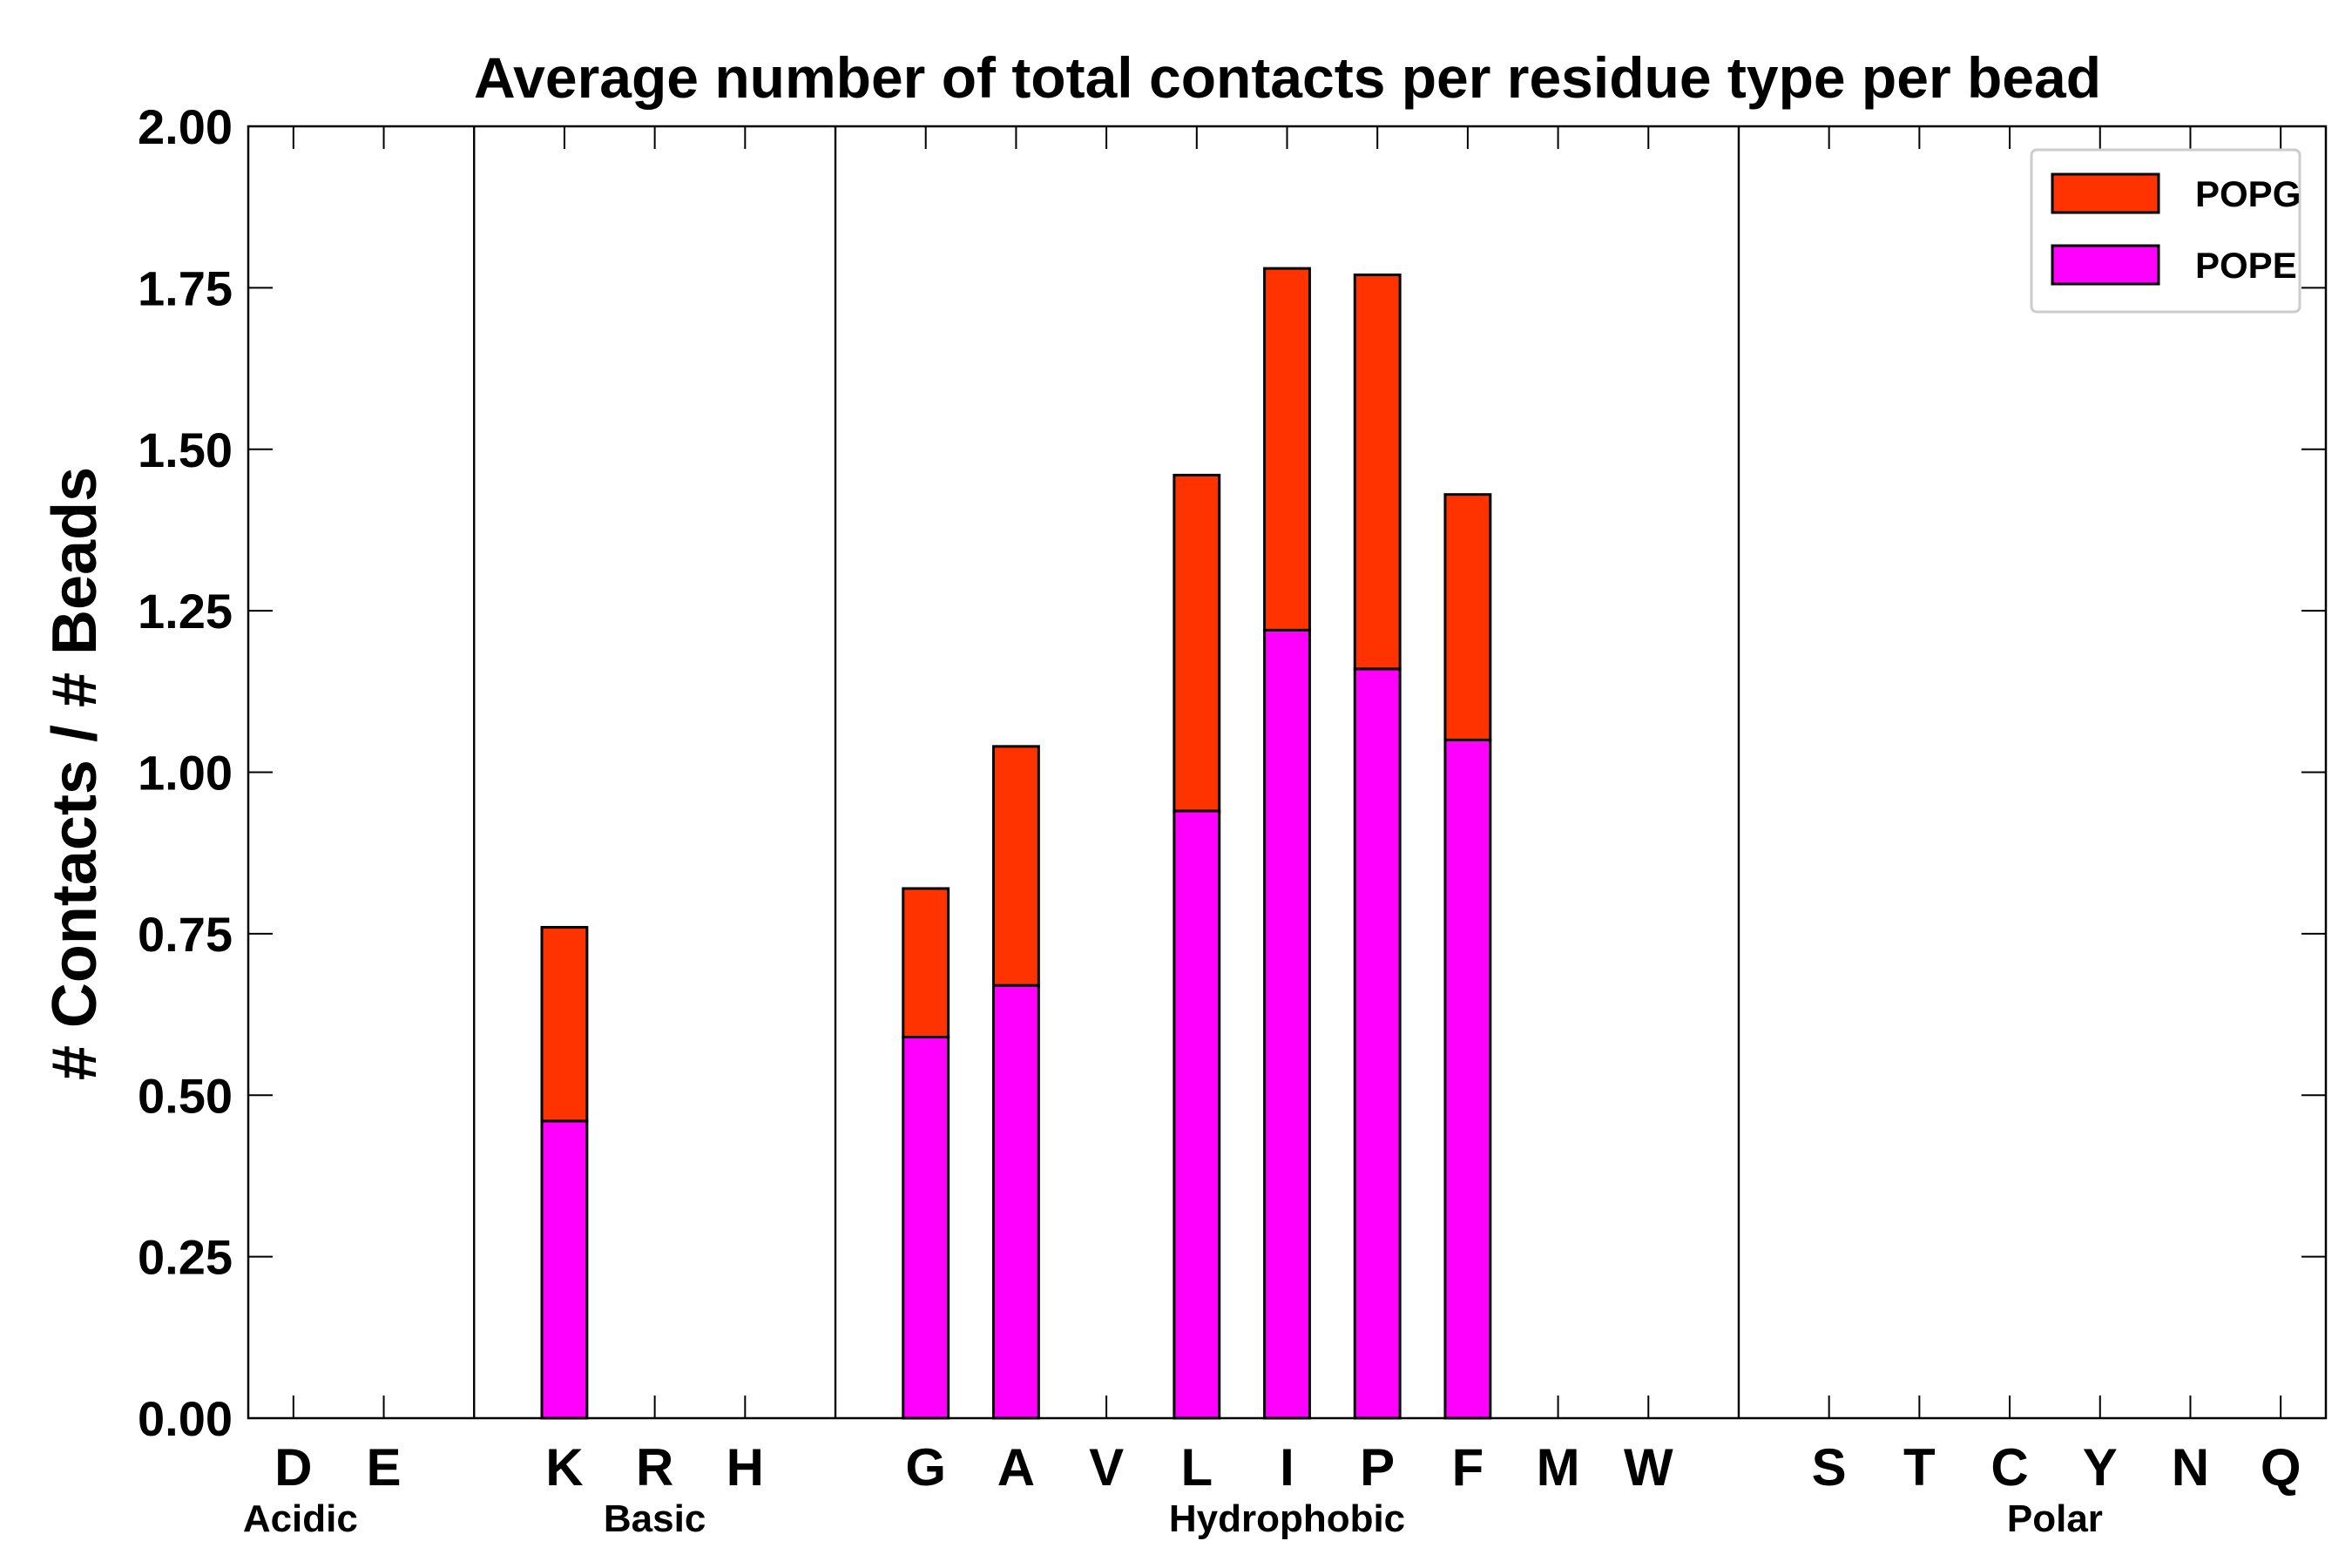 Image resolution: width=2352 pixels, height=1568 pixels. Describe the element at coordinates (2248, 193) in the screenshot. I see `legend-label-popg: POPG` at that location.